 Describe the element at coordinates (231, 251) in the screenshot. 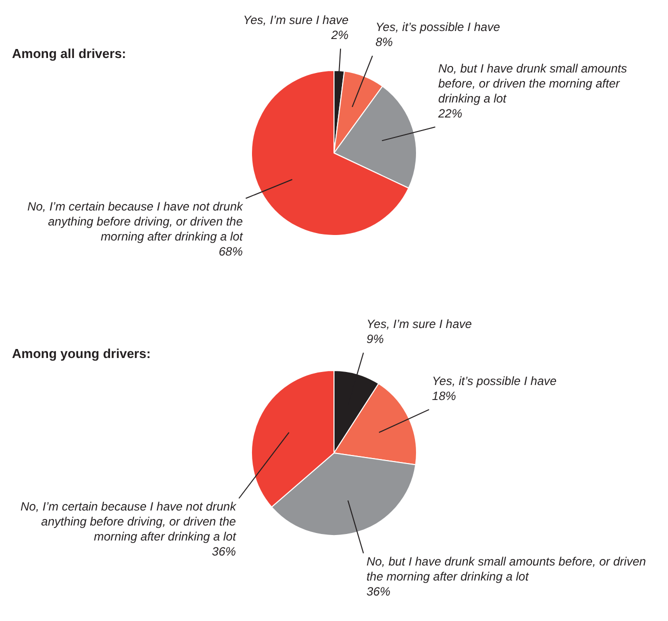

I see `data-label: 68%` at that location.